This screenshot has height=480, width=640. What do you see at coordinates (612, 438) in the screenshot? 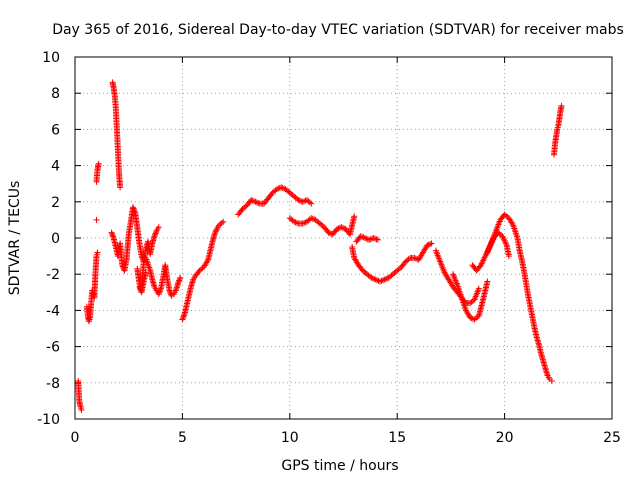
I see `x-tick-label: 25` at bounding box center [612, 438].